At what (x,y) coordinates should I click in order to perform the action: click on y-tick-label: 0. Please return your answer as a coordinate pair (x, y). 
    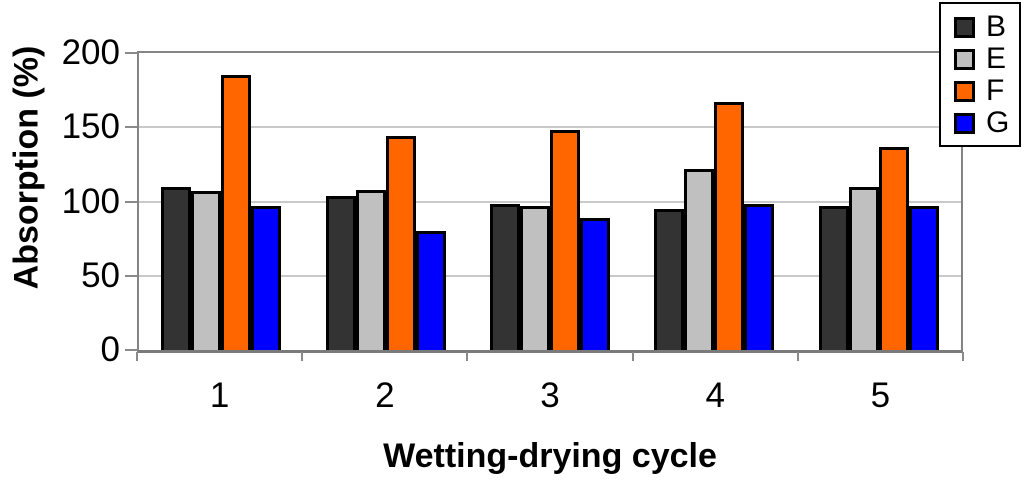
    Looking at the image, I should click on (110, 349).